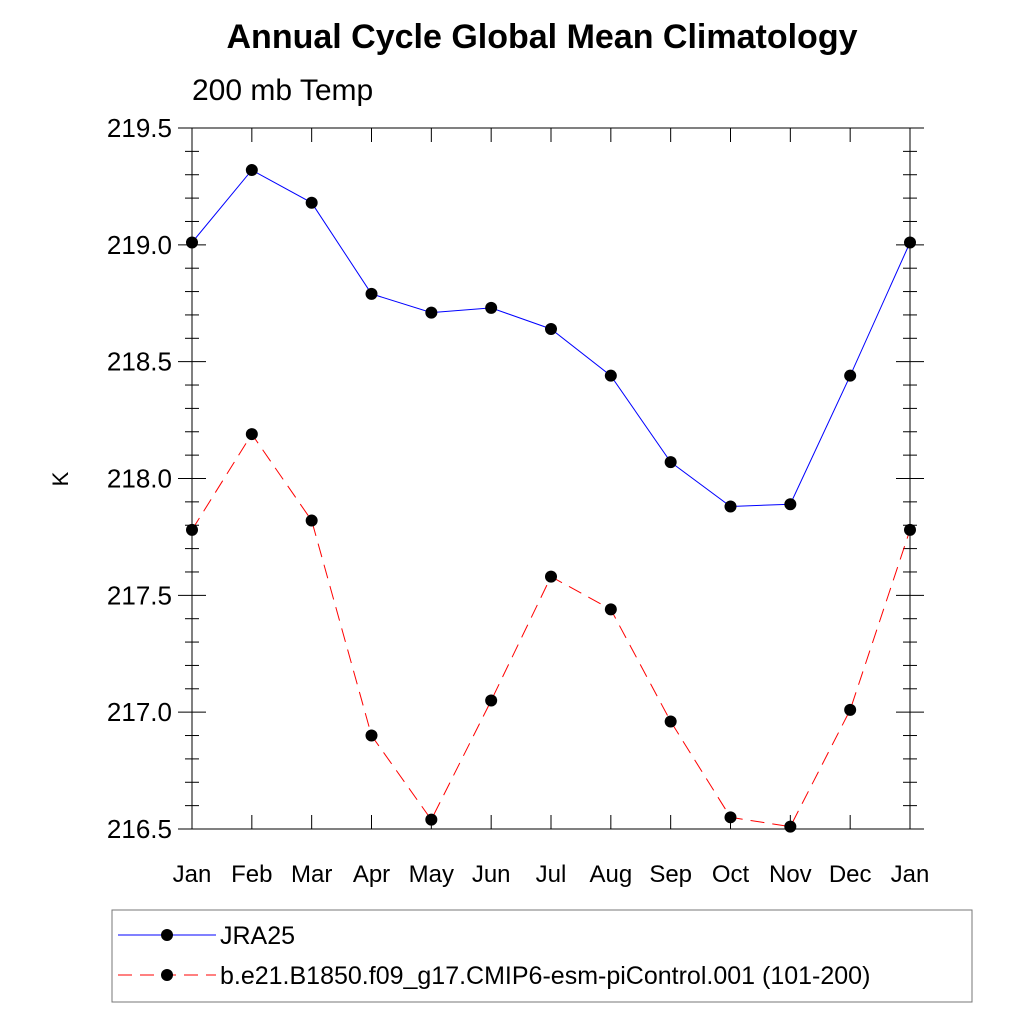 Image resolution: width=1024 pixels, height=1024 pixels. I want to click on y-tick-label: 219.0, so click(139, 245).